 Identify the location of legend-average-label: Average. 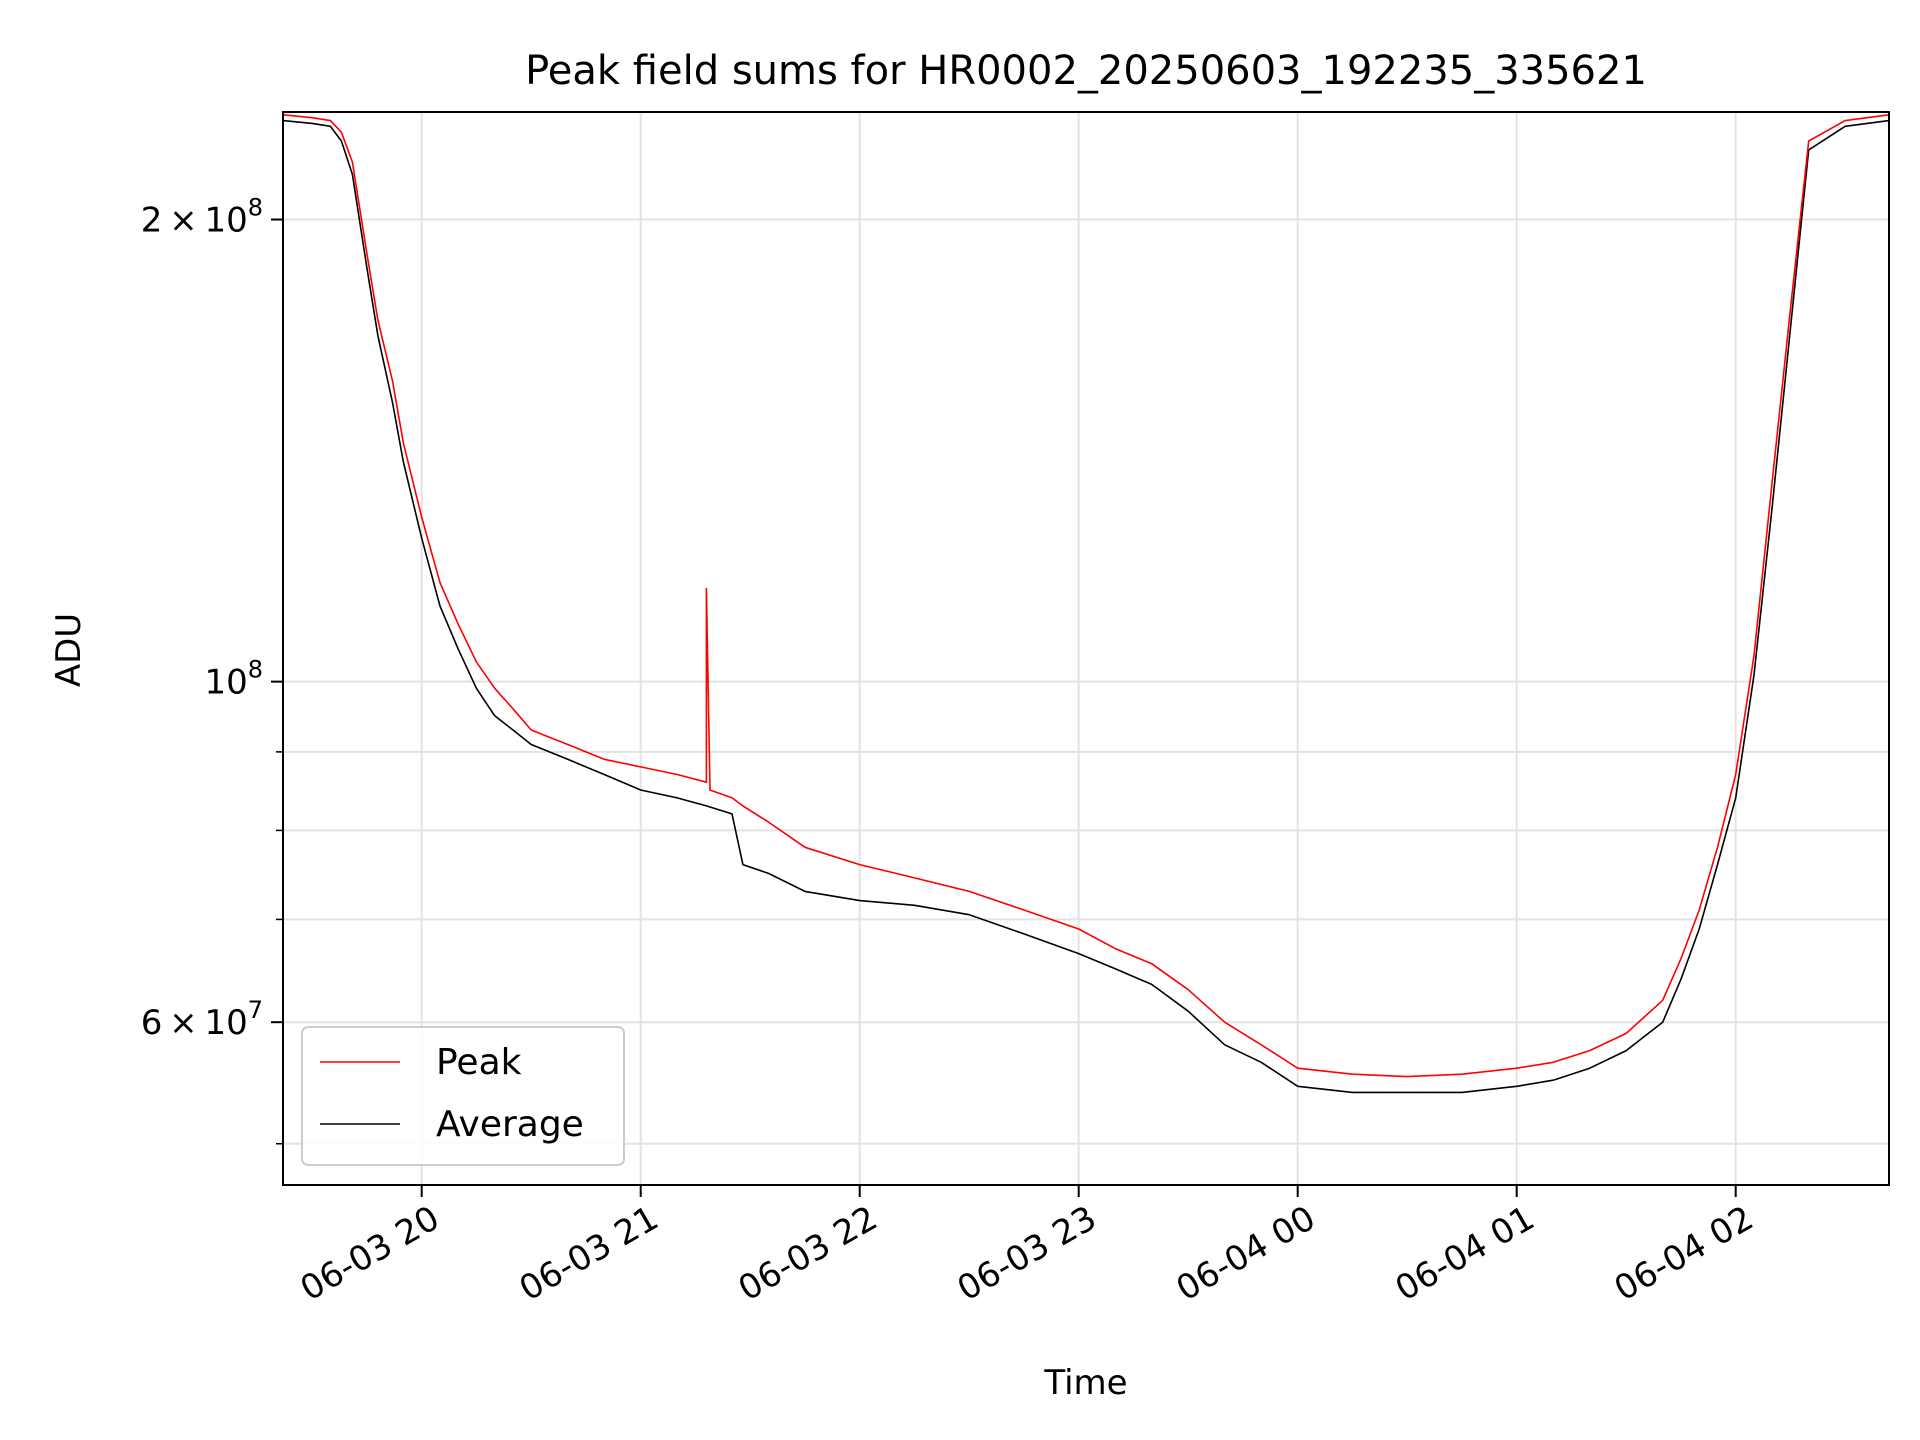
(510, 1124).